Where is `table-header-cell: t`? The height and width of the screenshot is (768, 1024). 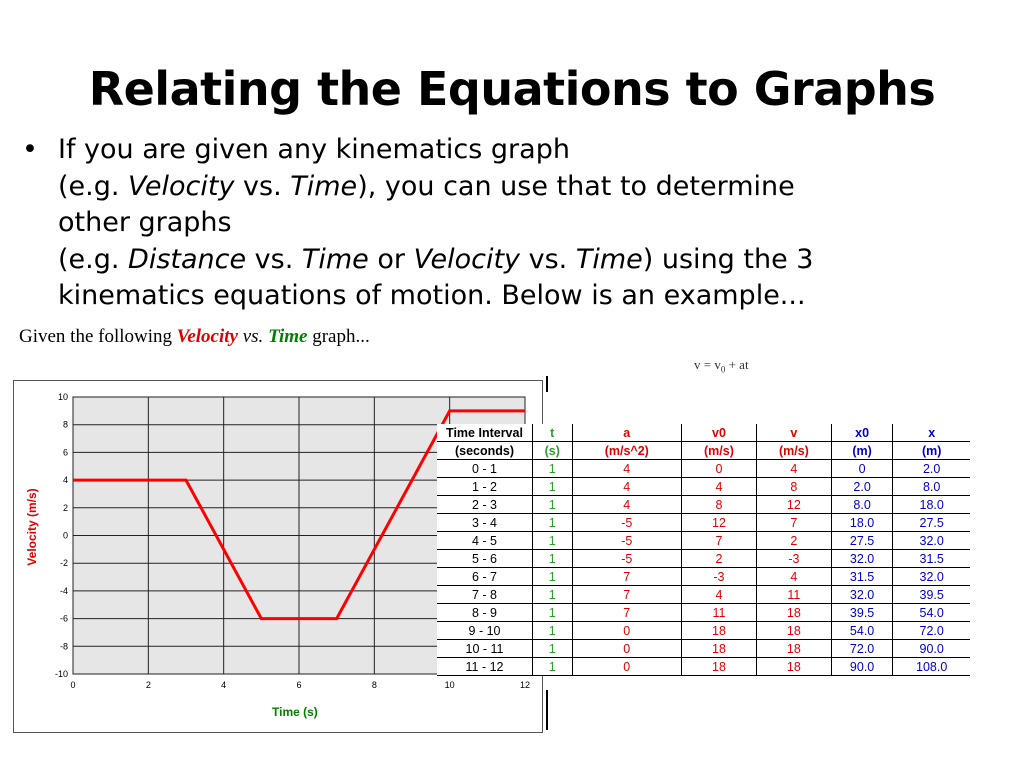 table-header-cell: t is located at coordinates (552, 433).